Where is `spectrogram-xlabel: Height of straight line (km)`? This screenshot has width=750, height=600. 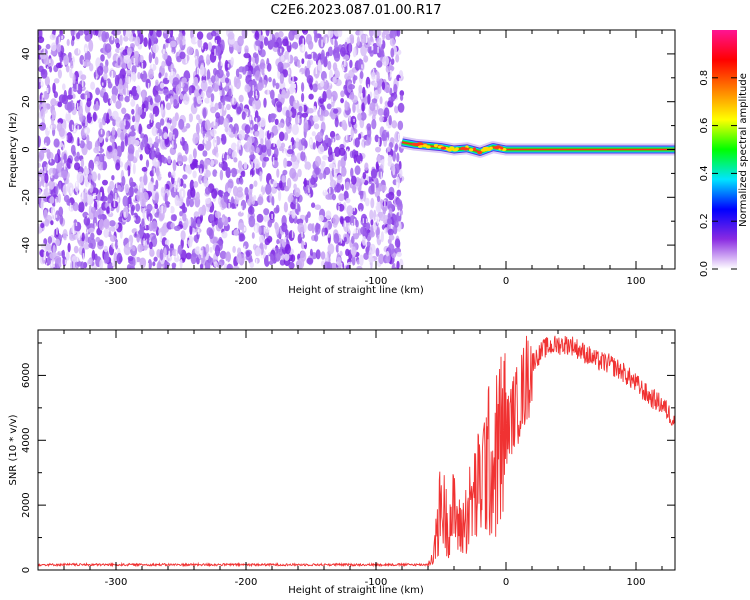
spectrogram-xlabel: Height of straight line (km) is located at coordinates (356, 290).